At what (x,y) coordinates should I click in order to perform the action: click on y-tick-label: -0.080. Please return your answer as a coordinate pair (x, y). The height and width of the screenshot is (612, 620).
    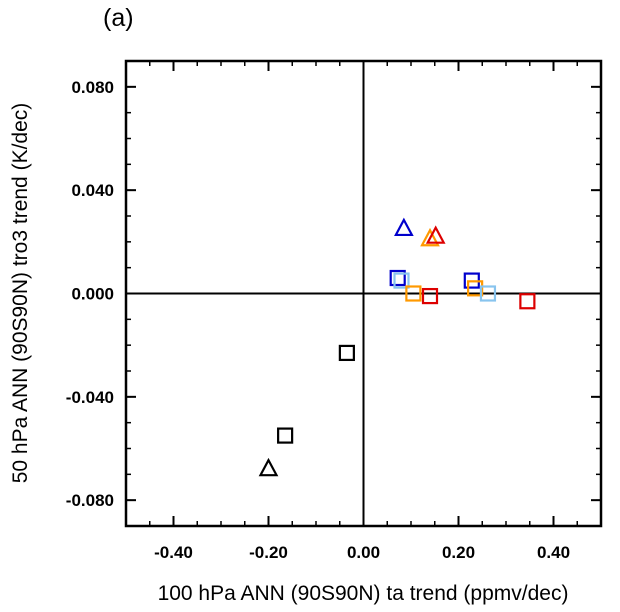
    Looking at the image, I should click on (90, 500).